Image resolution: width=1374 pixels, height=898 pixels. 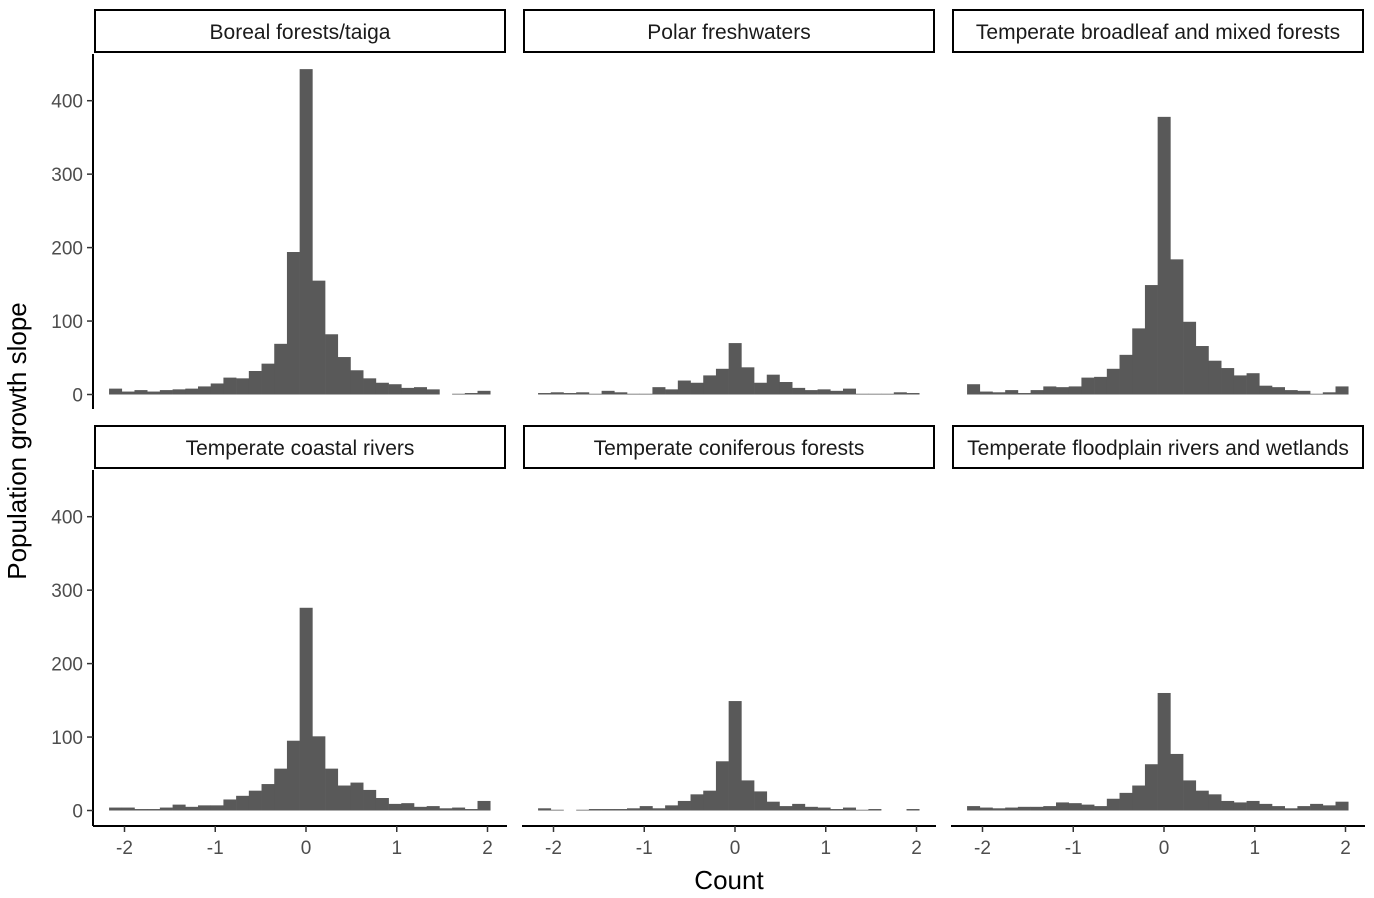 I want to click on x-tick-label: 0, so click(x=735, y=848).